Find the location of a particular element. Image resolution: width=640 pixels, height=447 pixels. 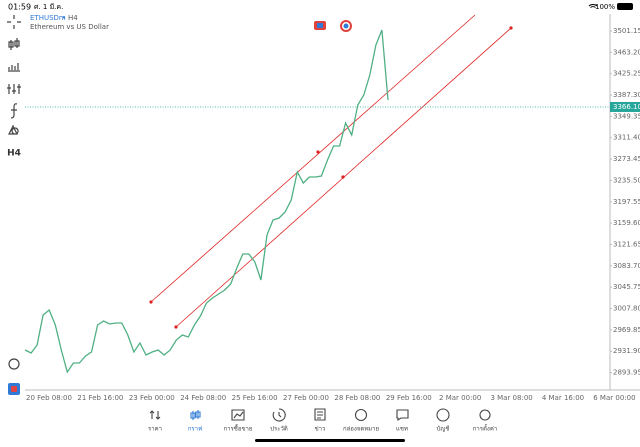

y-tick-label: 2931.90 is located at coordinates (626, 351).